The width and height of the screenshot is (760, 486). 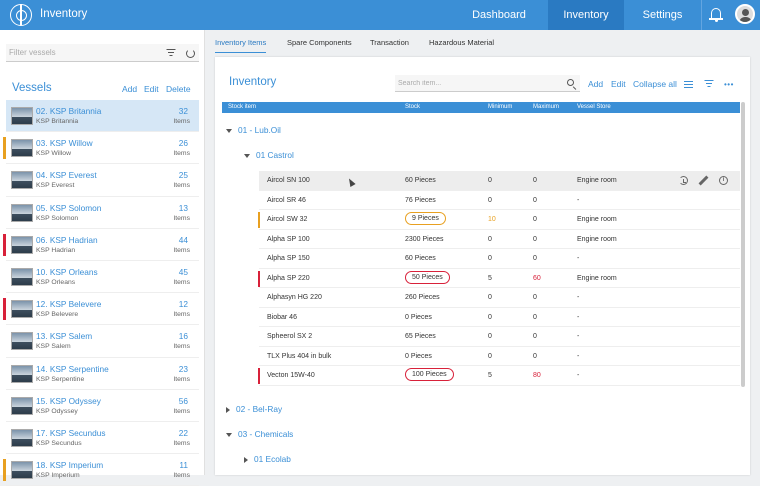 What do you see at coordinates (462, 42) in the screenshot?
I see `tab-hazardous-material: Hazardous Material` at bounding box center [462, 42].